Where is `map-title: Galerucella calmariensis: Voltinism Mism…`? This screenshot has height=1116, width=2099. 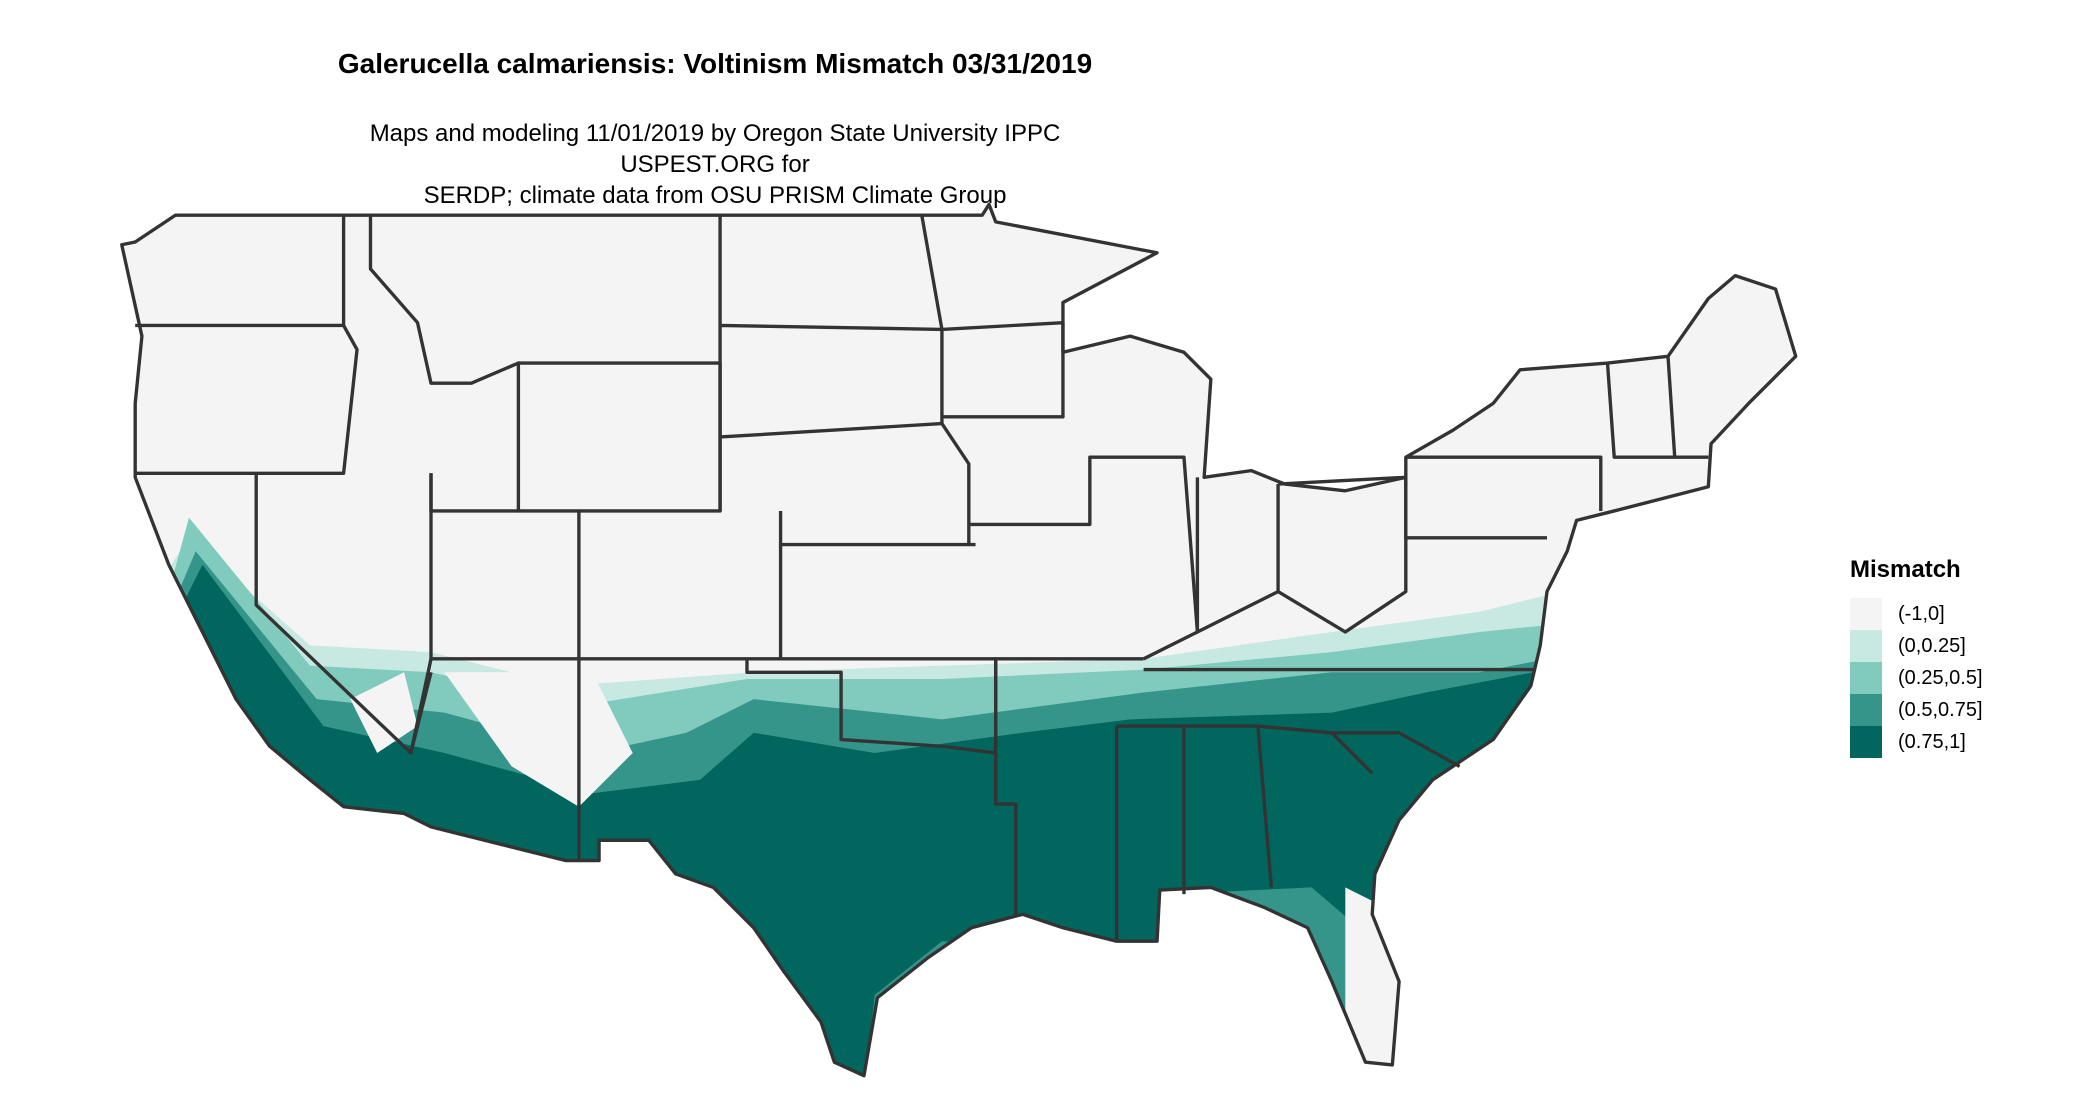
map-title: Galerucella calmariensis: Voltinism Mism… is located at coordinates (715, 63).